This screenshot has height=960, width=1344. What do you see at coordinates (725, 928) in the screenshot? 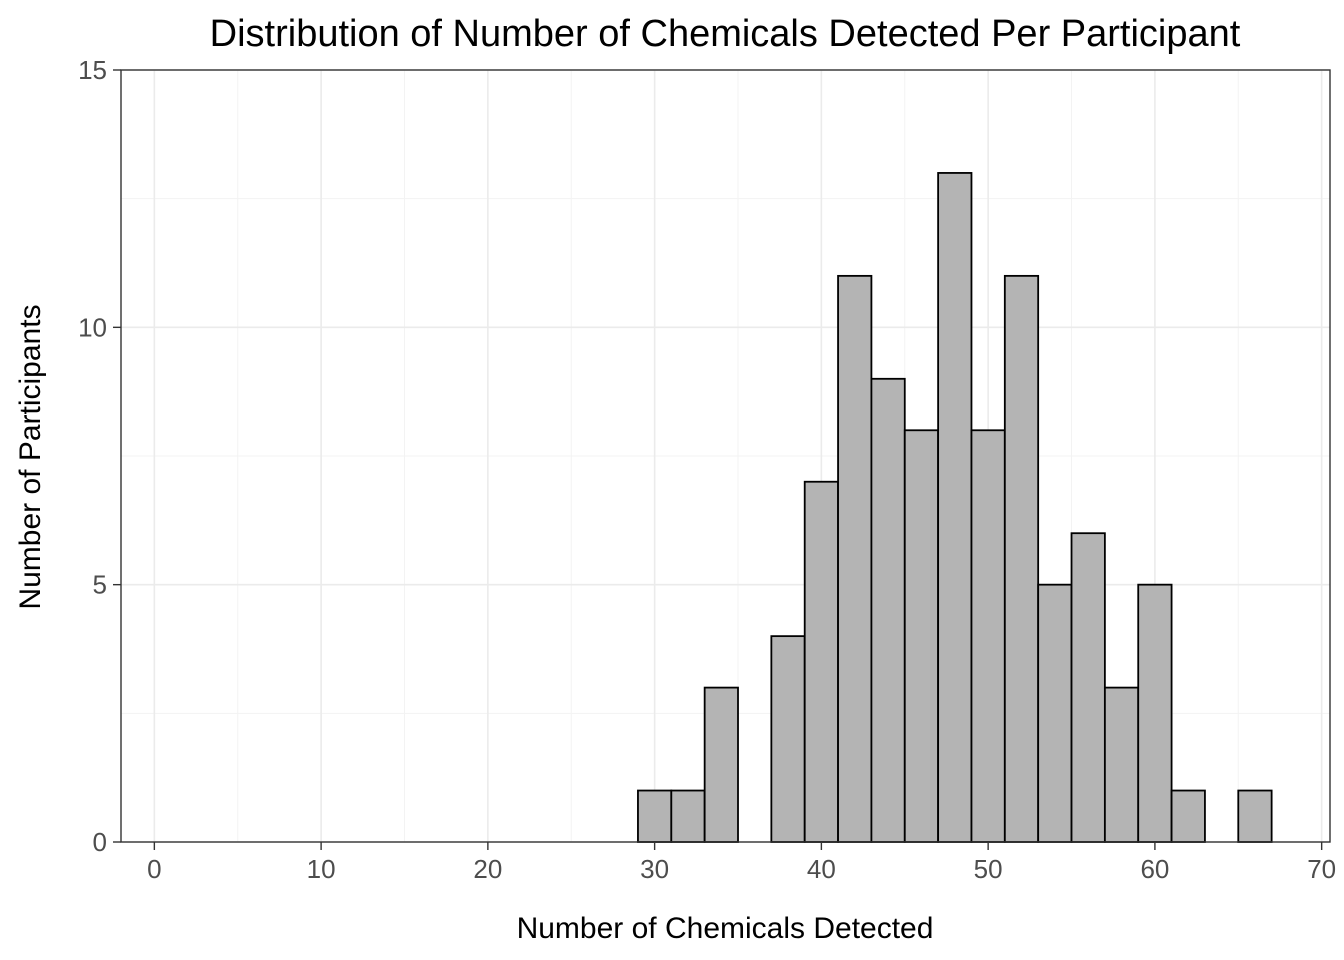
I see `x-axis-label: Number of Chemicals Detected` at bounding box center [725, 928].